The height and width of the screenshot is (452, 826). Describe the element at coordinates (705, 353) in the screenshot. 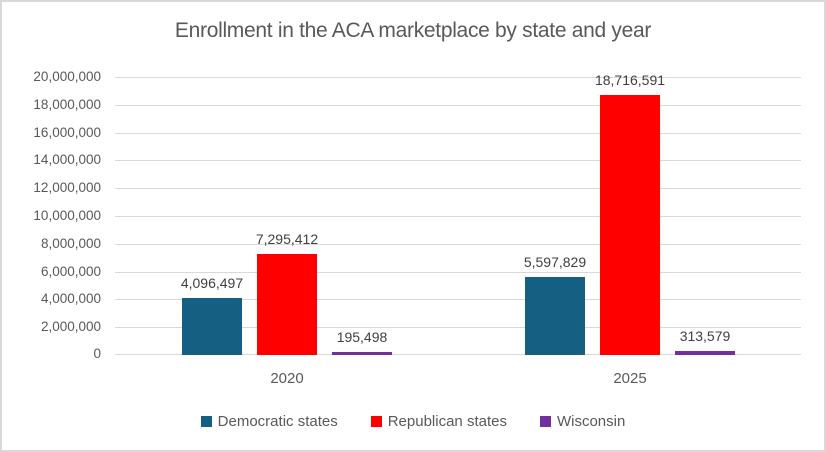

I see `bar-wisconsin-2025` at that location.